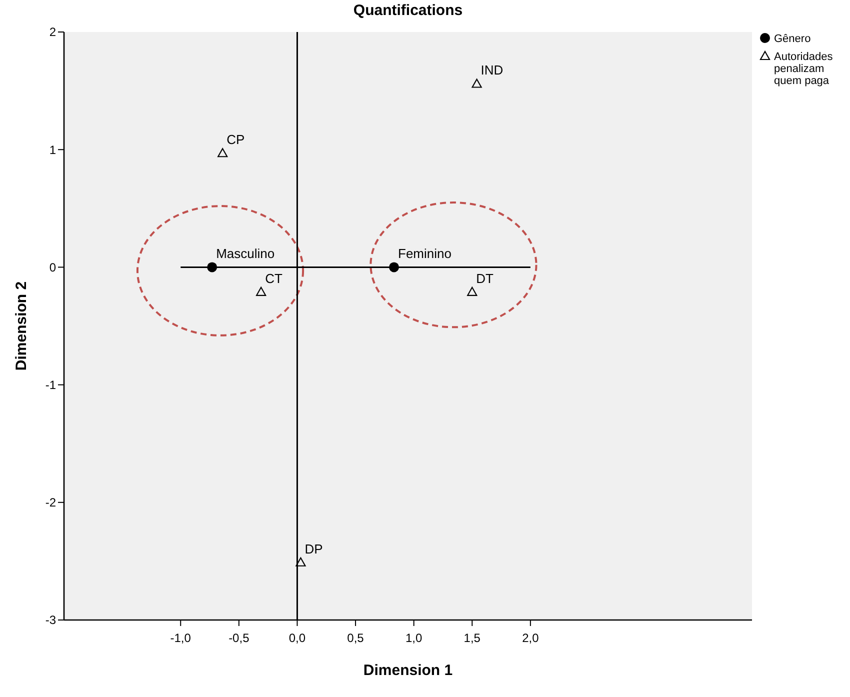 The width and height of the screenshot is (850, 697). Describe the element at coordinates (50, 503) in the screenshot. I see `y-tick-label: -2` at that location.